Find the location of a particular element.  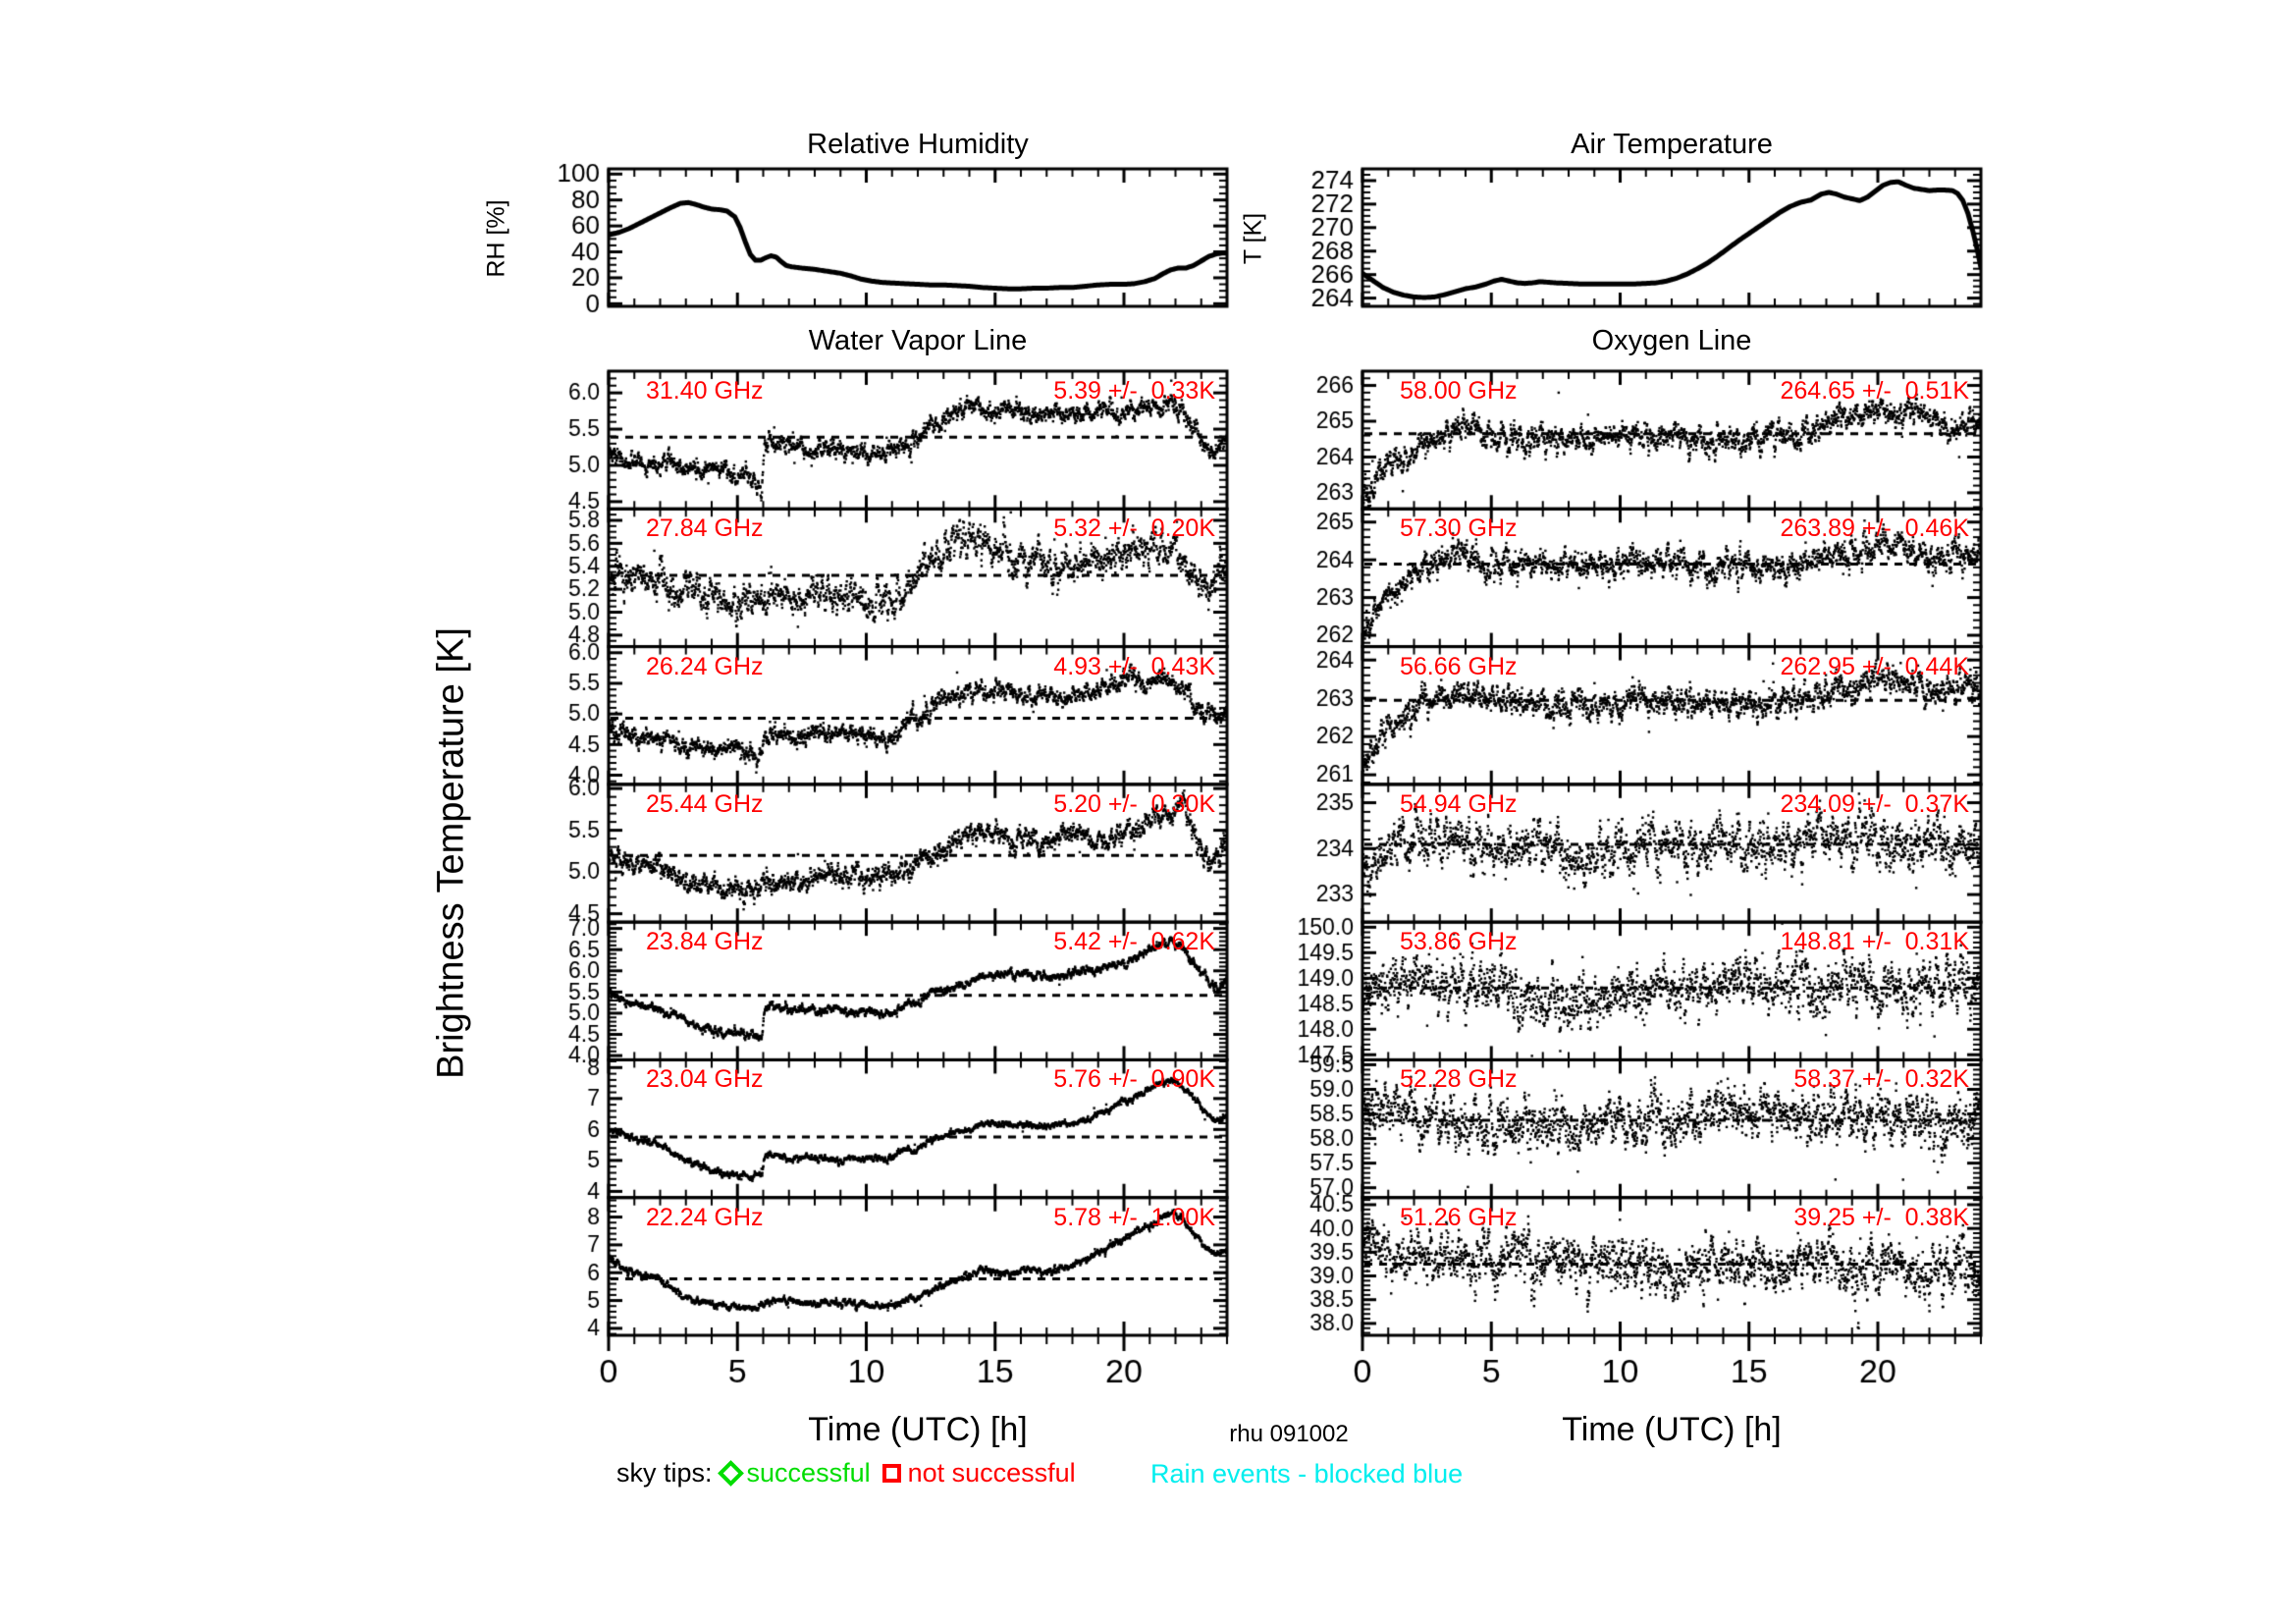

frequency-label: 22.24 GHz is located at coordinates (705, 1217).